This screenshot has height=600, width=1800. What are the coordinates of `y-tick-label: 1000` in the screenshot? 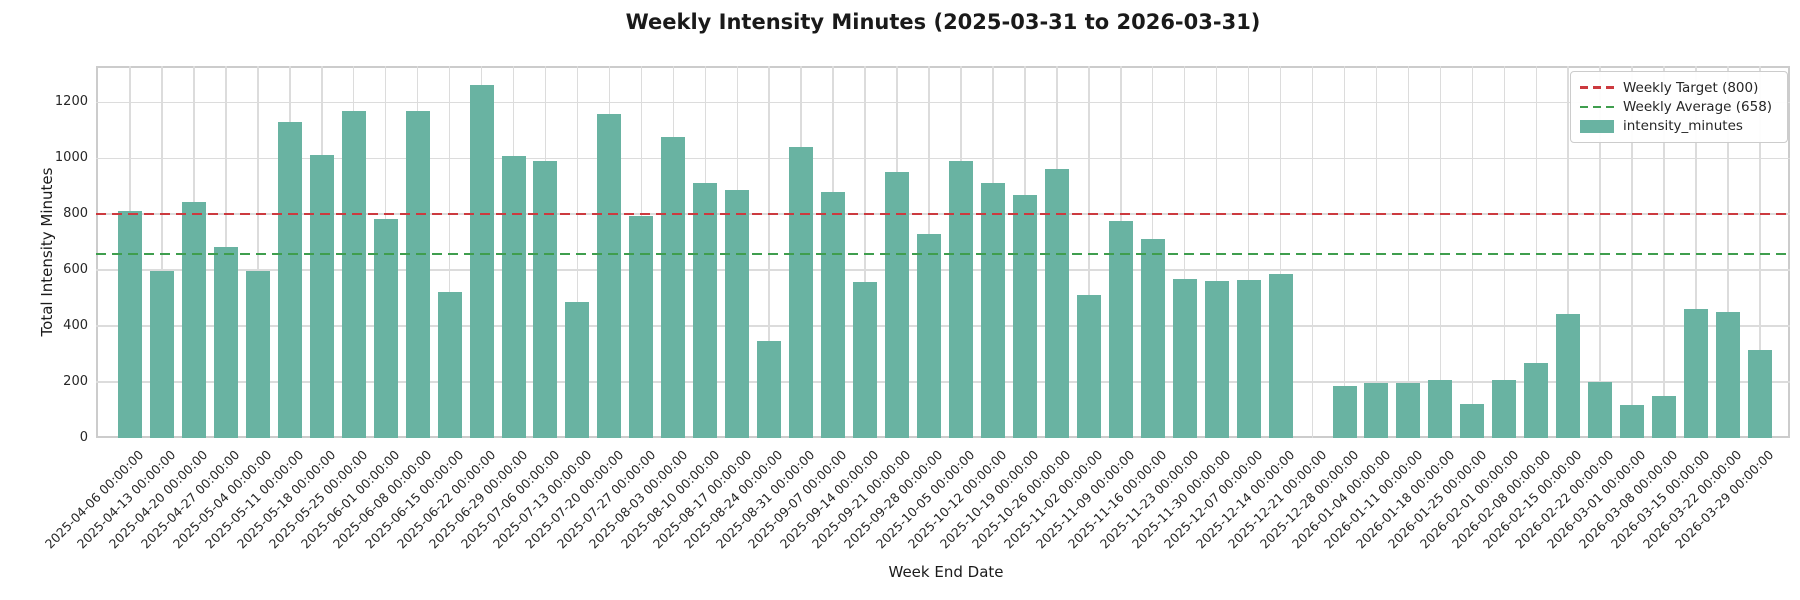 It's located at (71, 158).